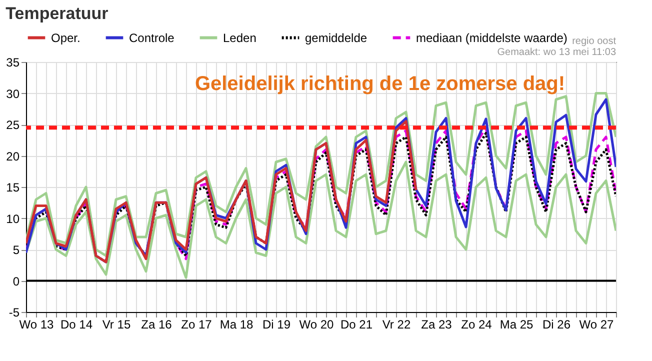 This screenshot has width=652, height=361. I want to click on y-tick-label: 15, so click(13, 187).